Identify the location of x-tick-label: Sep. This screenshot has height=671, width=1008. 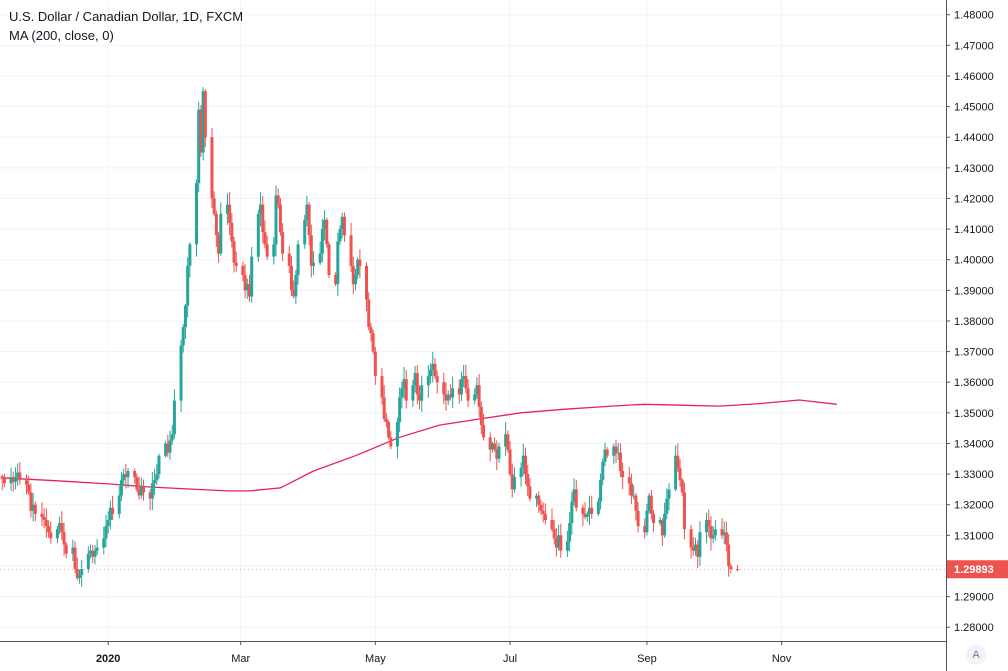
(647, 659).